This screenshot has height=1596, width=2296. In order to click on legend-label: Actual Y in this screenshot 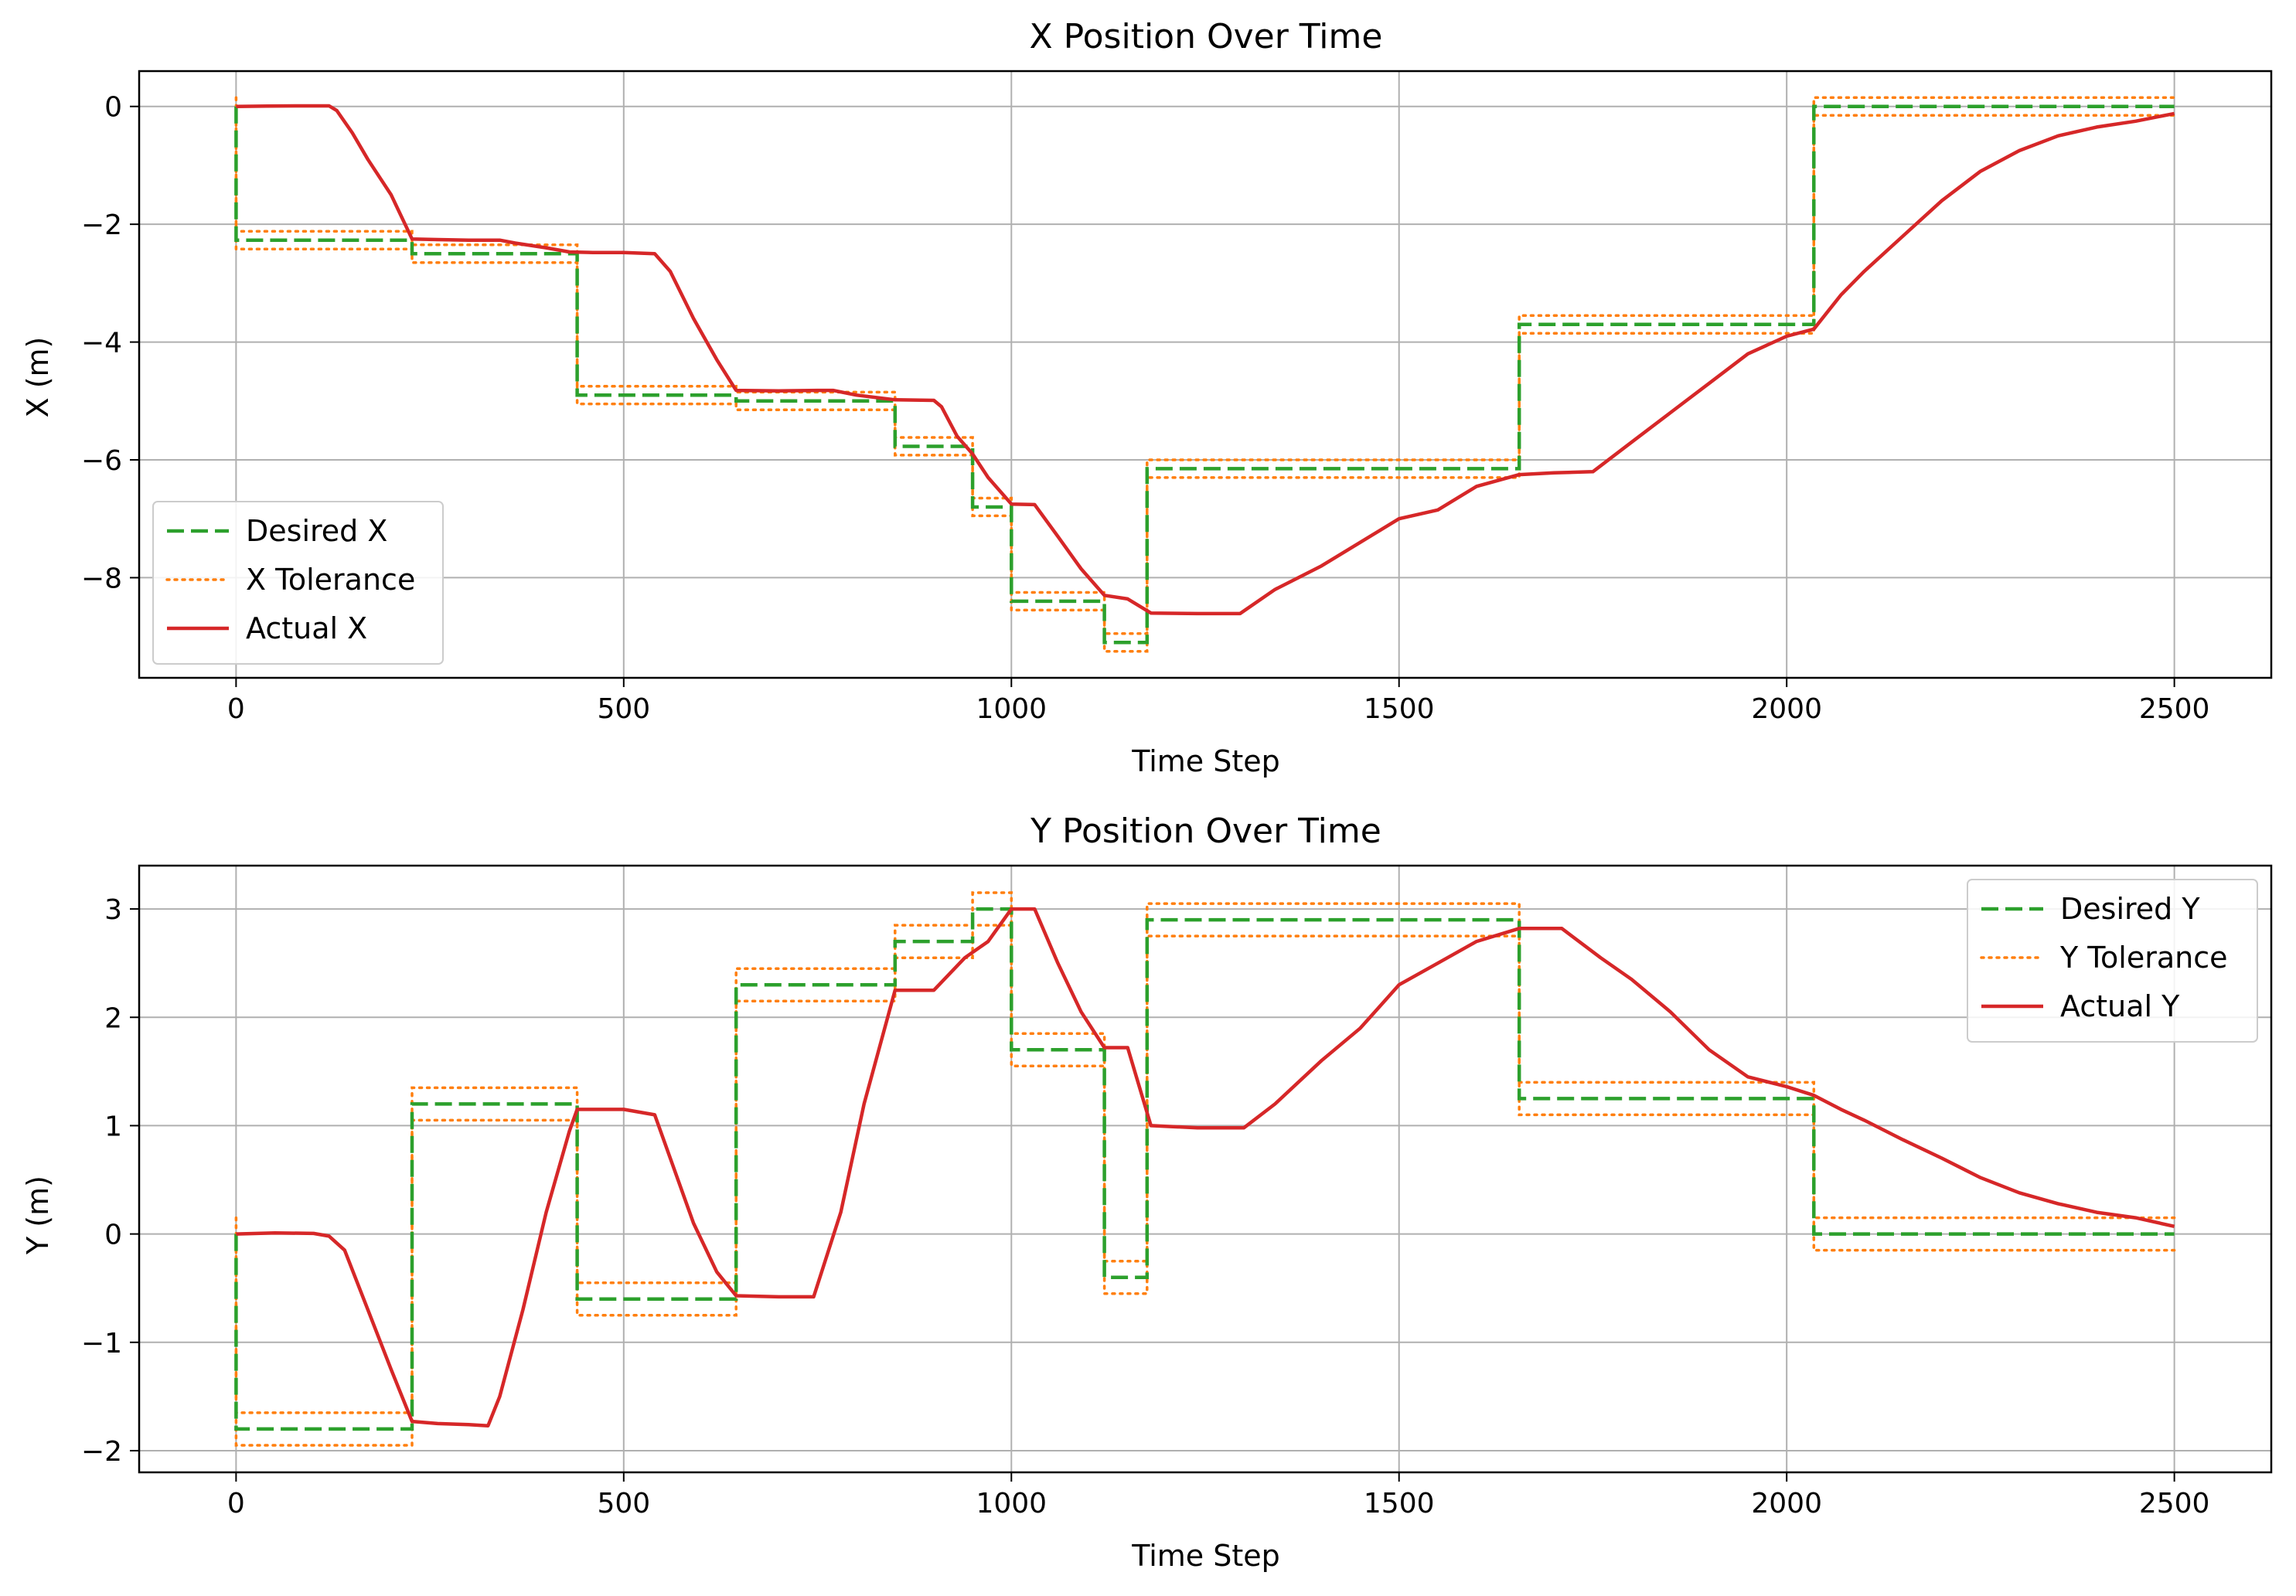, I will do `click(2120, 1006)`.